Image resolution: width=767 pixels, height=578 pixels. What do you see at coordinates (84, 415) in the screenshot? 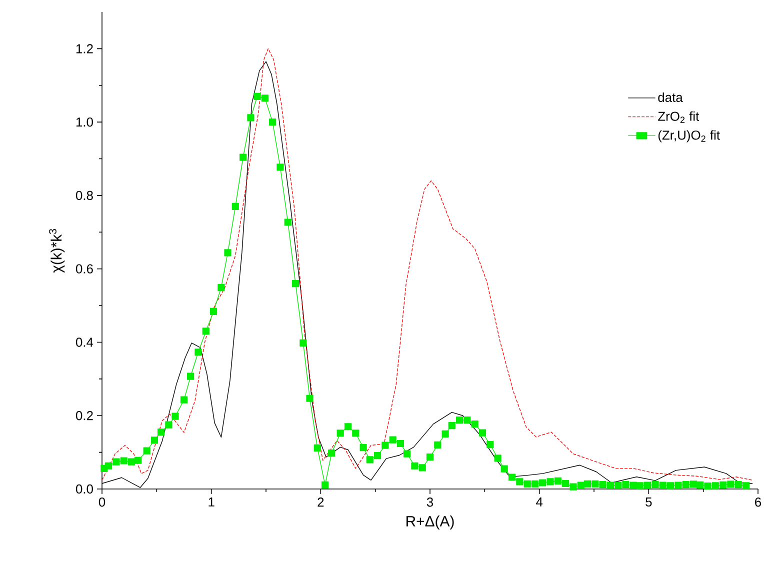
I see `y-tick-label: 0.2` at bounding box center [84, 415].